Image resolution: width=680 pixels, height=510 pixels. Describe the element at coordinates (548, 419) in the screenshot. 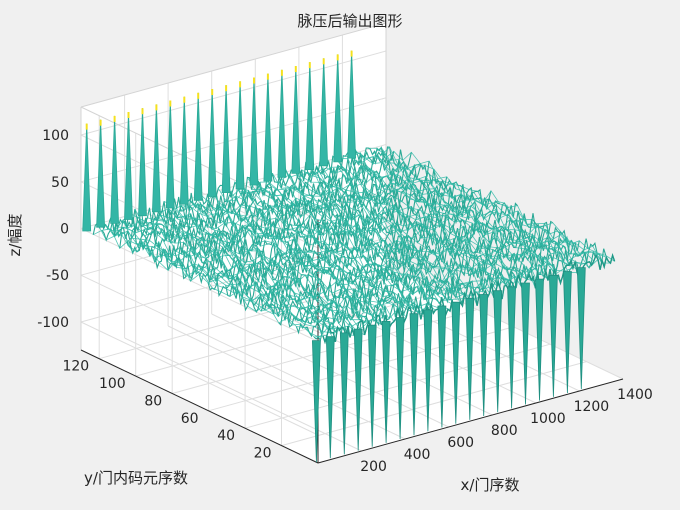

I see `x-tick-label: 1000` at that location.